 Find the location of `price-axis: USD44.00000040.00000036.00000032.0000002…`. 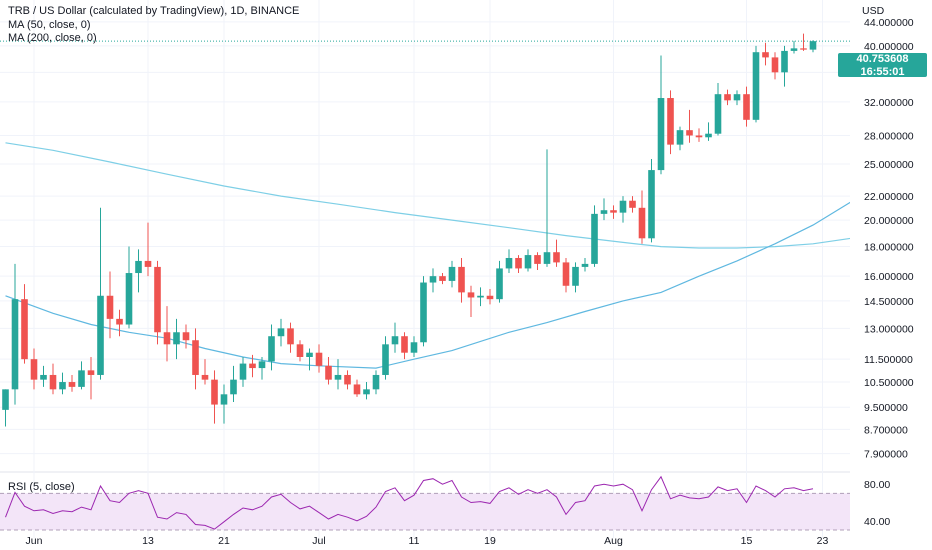

price-axis: USD44.00000040.00000036.00000032.0000002… is located at coordinates (891, 275).